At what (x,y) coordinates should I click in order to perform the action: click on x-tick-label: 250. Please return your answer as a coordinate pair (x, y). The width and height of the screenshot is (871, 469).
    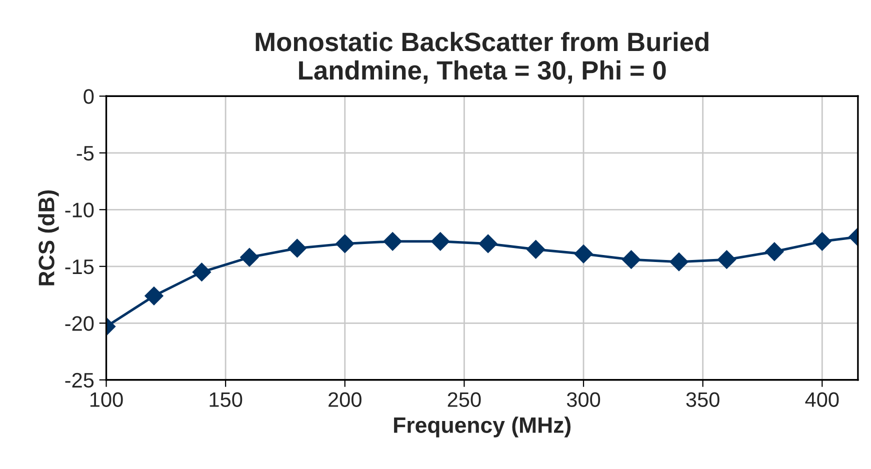
    Looking at the image, I should click on (464, 399).